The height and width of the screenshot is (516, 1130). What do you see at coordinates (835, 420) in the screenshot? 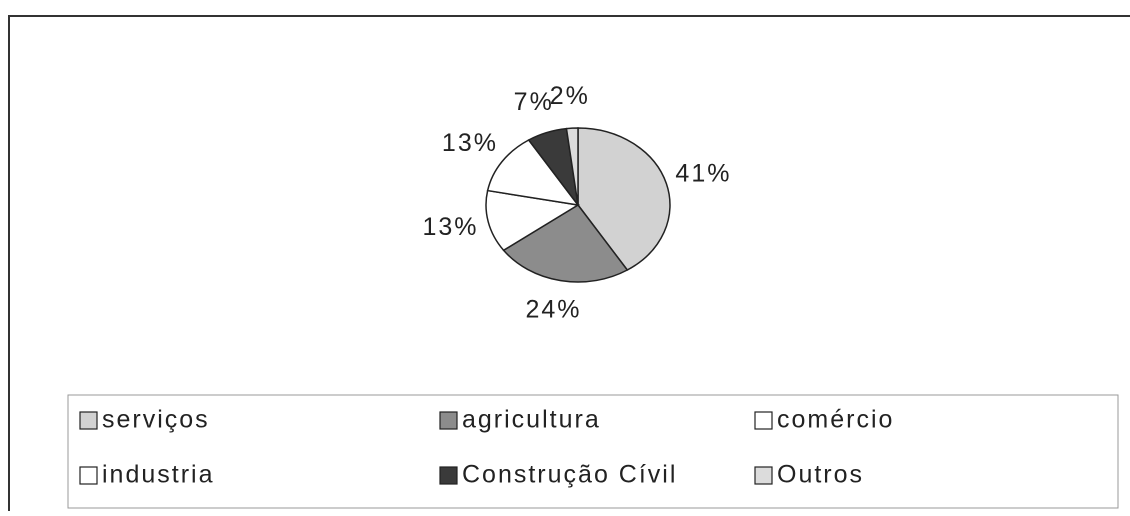
I see `legend-label: comércio` at bounding box center [835, 420].